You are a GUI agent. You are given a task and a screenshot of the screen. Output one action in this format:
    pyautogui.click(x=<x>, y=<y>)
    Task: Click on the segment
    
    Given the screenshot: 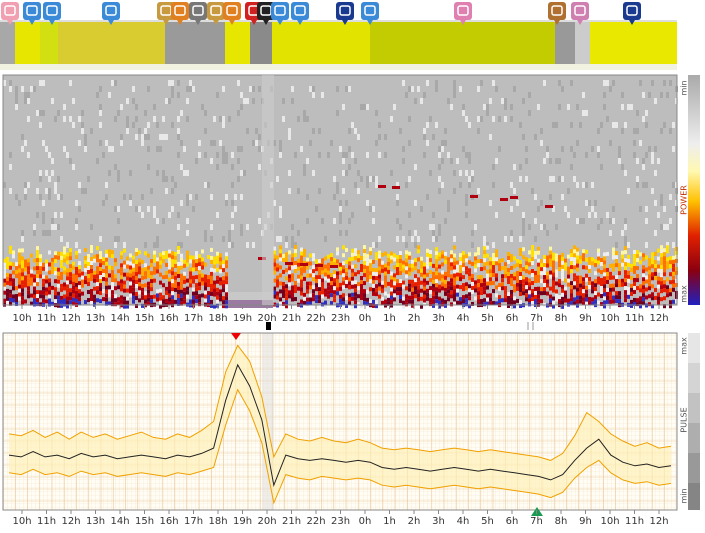 What is the action you would take?
    pyautogui.click(x=565, y=43)
    